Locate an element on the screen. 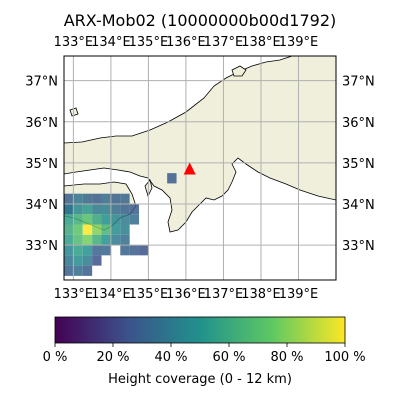 Image resolution: width=400 pixels, height=400 pixels. site-marker-triangle is located at coordinates (189, 168).